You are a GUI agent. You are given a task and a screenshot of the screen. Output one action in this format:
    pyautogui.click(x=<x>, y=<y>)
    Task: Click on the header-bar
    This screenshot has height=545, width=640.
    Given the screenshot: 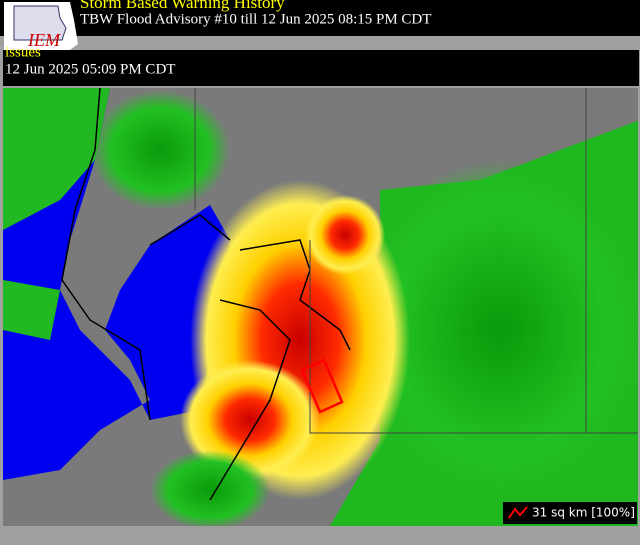 What is the action you would take?
    pyautogui.click(x=320, y=18)
    